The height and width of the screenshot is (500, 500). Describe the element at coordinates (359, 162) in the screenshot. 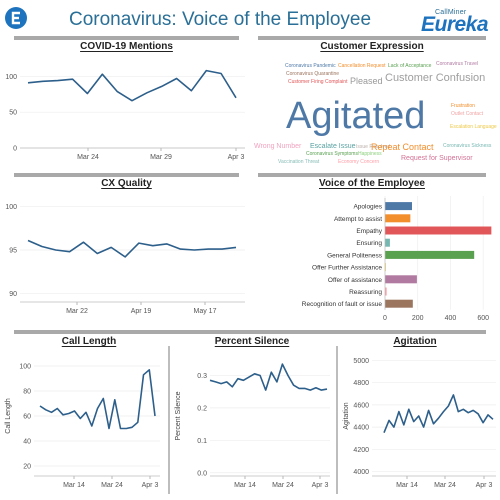

I see `word-economy-concern: Economy Concern` at that location.